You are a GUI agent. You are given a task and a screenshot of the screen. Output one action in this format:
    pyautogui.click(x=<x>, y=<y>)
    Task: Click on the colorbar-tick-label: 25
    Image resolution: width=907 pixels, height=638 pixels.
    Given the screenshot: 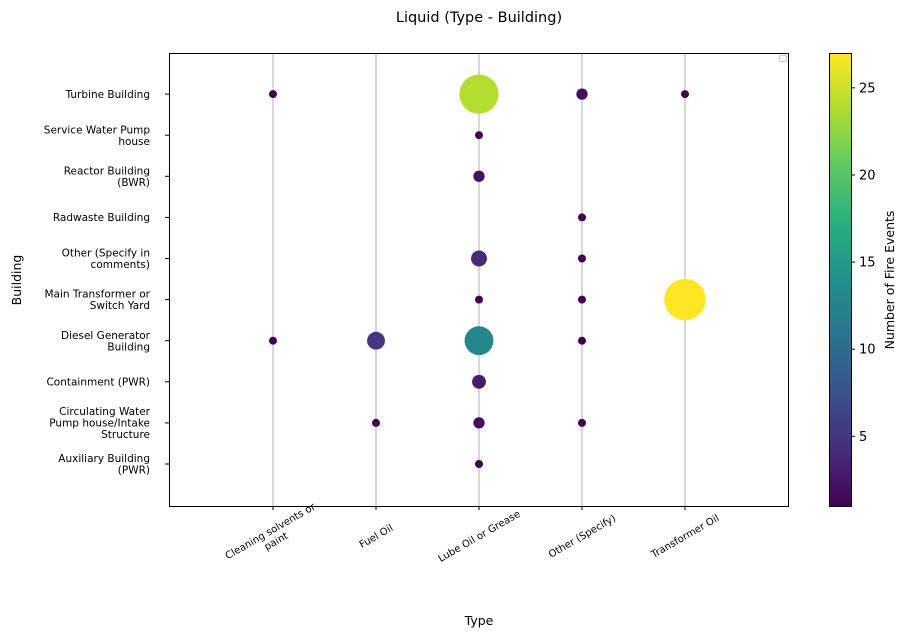 What is the action you would take?
    pyautogui.click(x=867, y=88)
    